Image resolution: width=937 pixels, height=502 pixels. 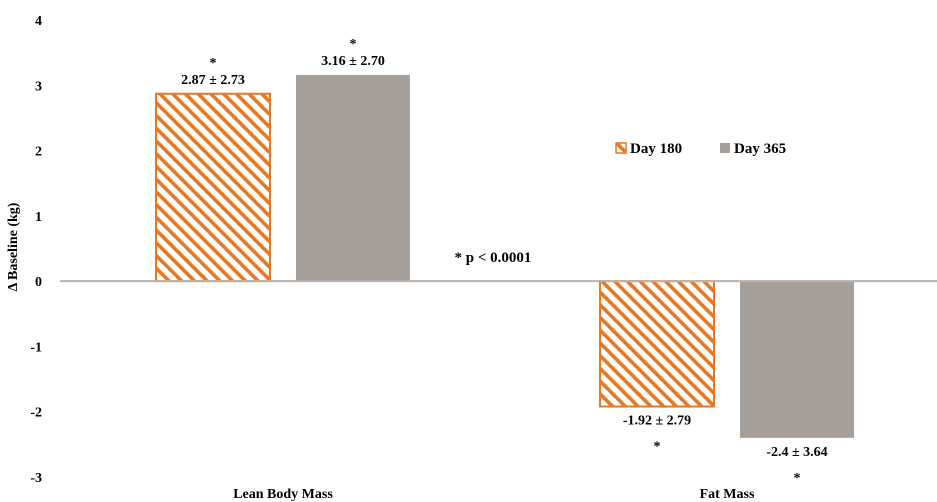 I want to click on y-axis-title: Δ Baseline (kg), so click(x=13, y=246).